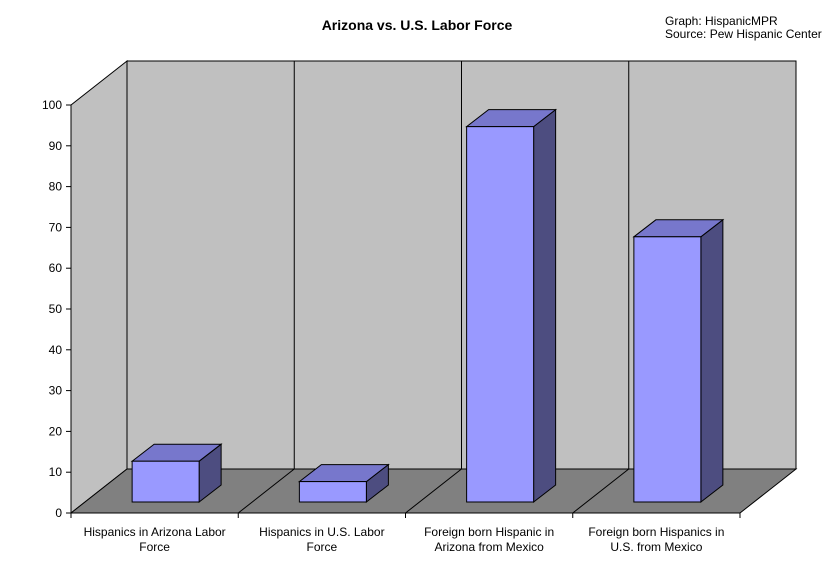  I want to click on y-tick-label: 20, so click(56, 431).